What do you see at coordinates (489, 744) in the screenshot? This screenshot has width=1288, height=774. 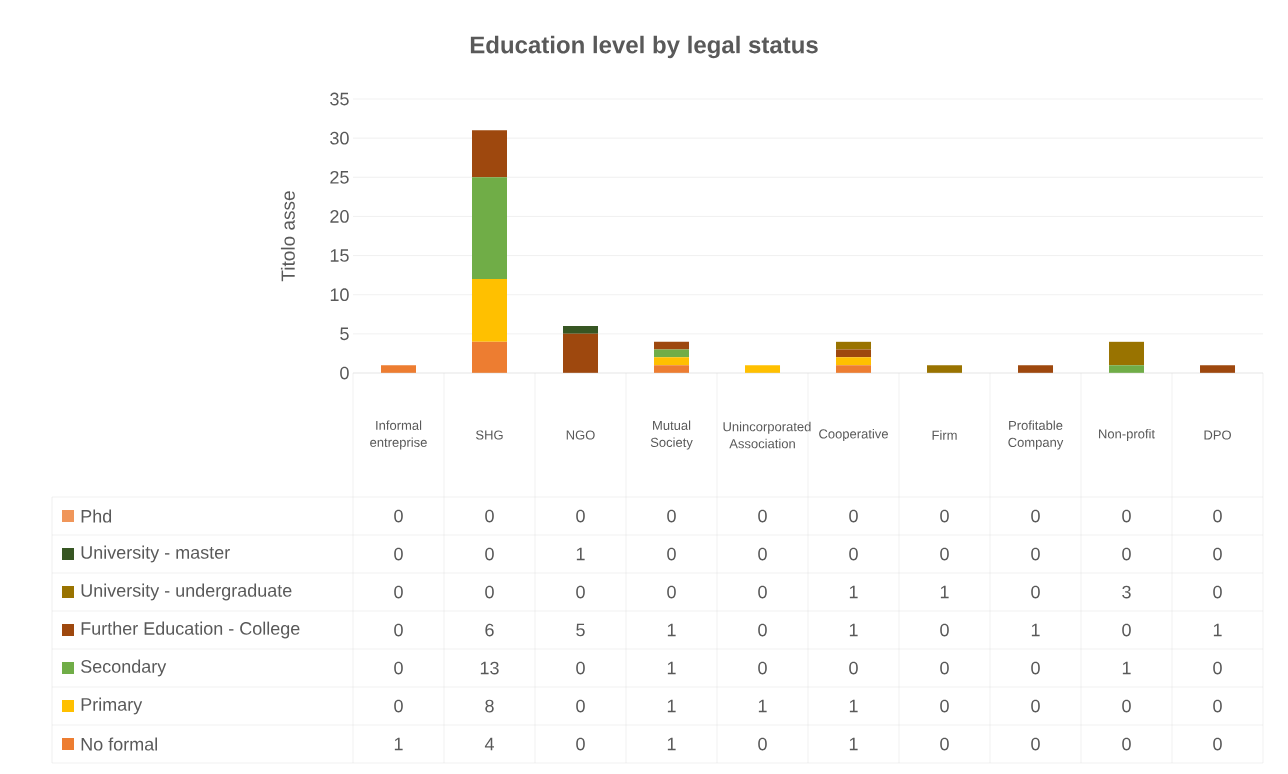 I see `data-label: 4` at bounding box center [489, 744].